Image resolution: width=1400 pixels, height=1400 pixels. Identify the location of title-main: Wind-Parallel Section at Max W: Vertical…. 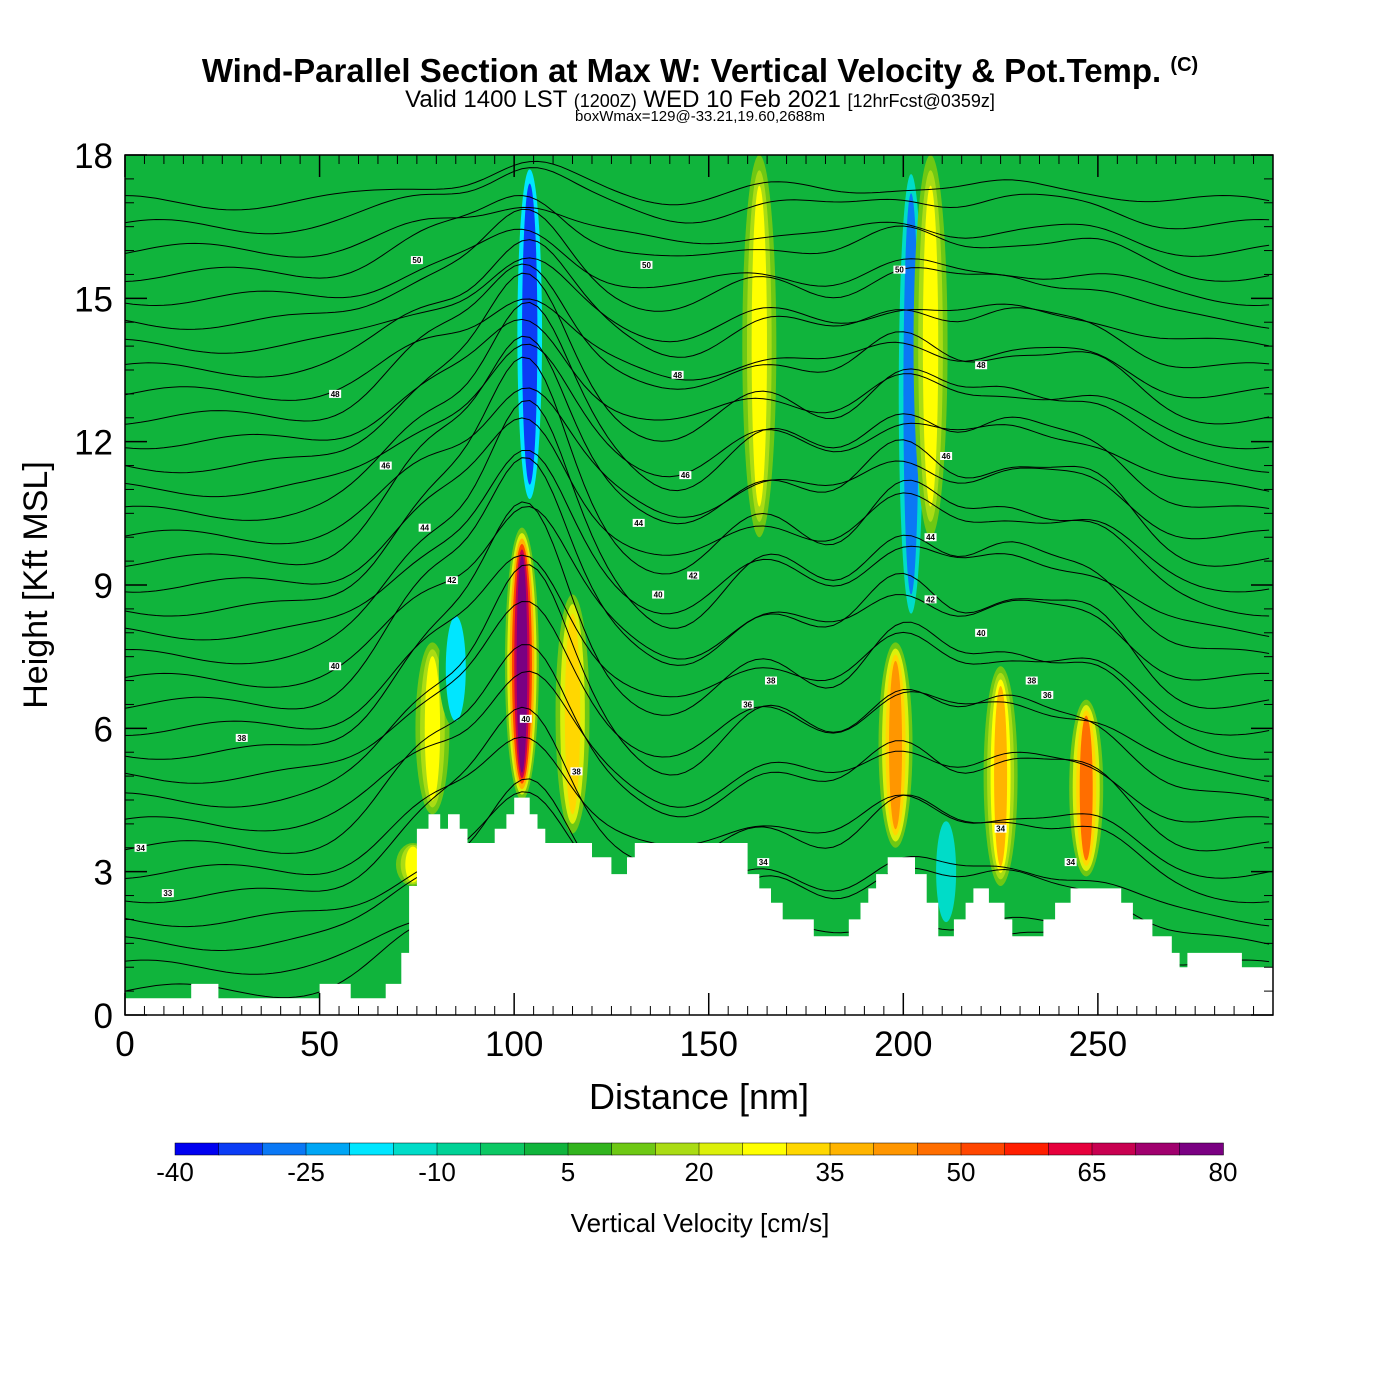
(681, 70).